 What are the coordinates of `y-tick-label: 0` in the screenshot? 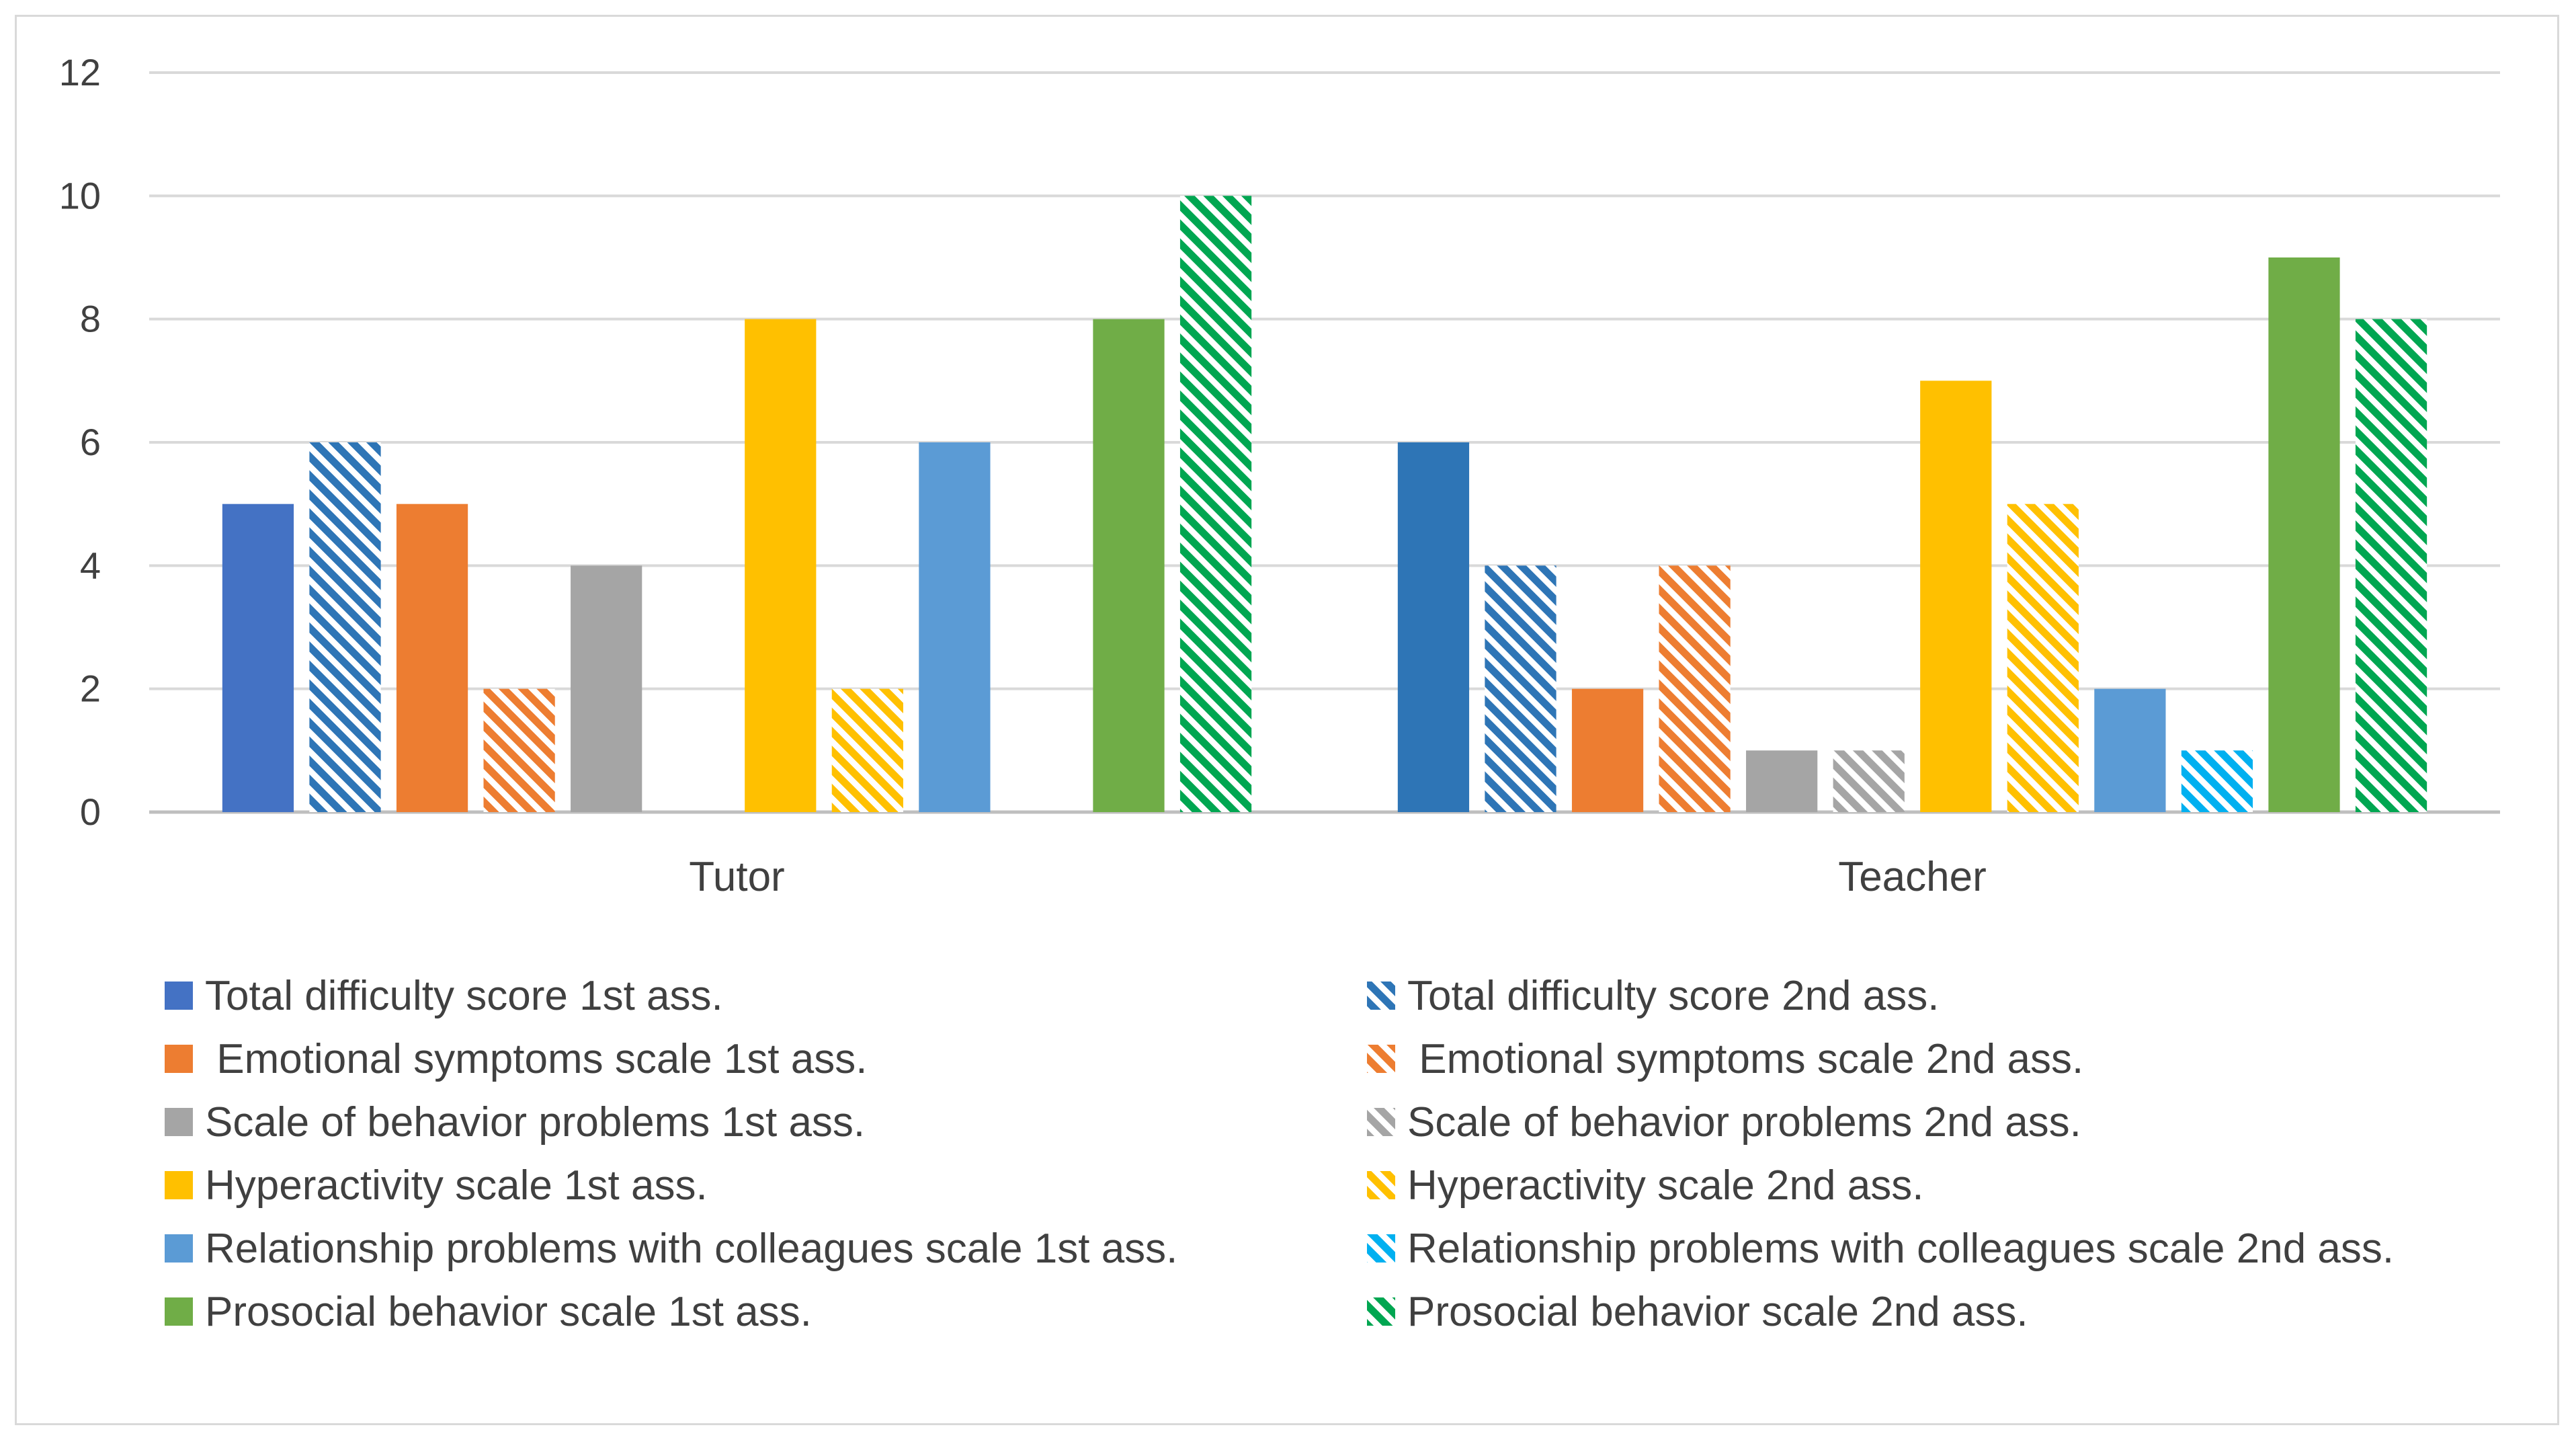 It's located at (90, 812).